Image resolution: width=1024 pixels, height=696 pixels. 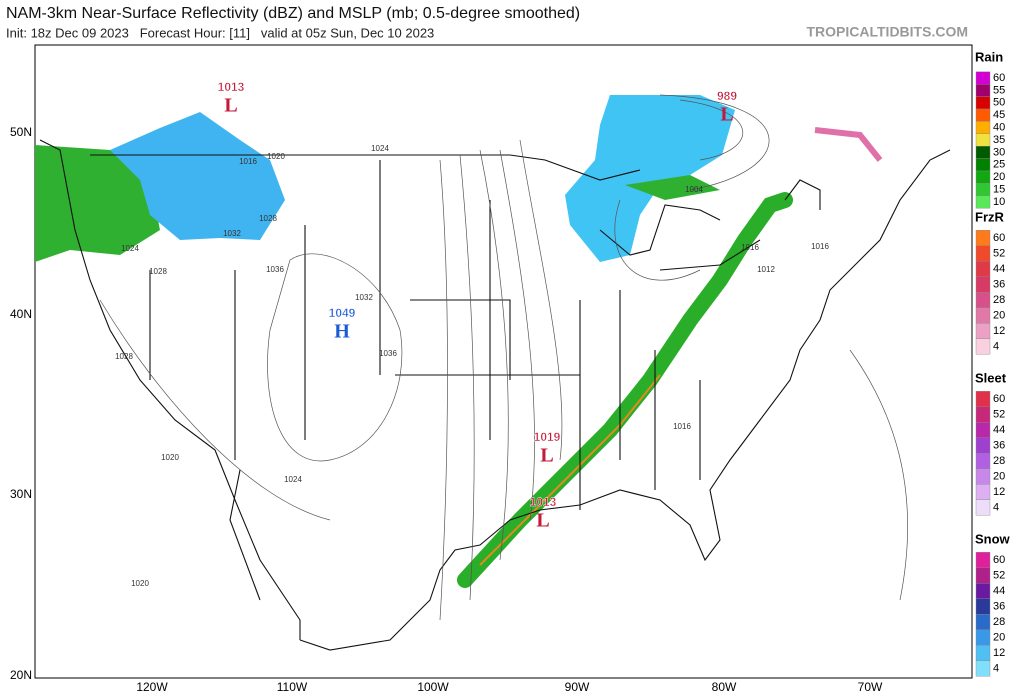 What do you see at coordinates (694, 189) in the screenshot?
I see `isobar-label: 1004` at bounding box center [694, 189].